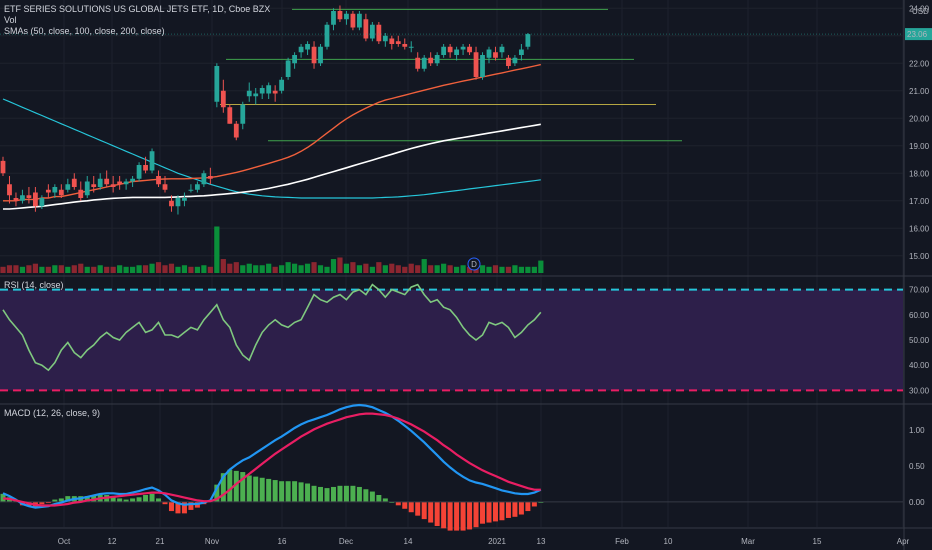 The width and height of the screenshot is (932, 550). Describe the element at coordinates (346, 541) in the screenshot. I see `x-tick-label: Dec` at that location.